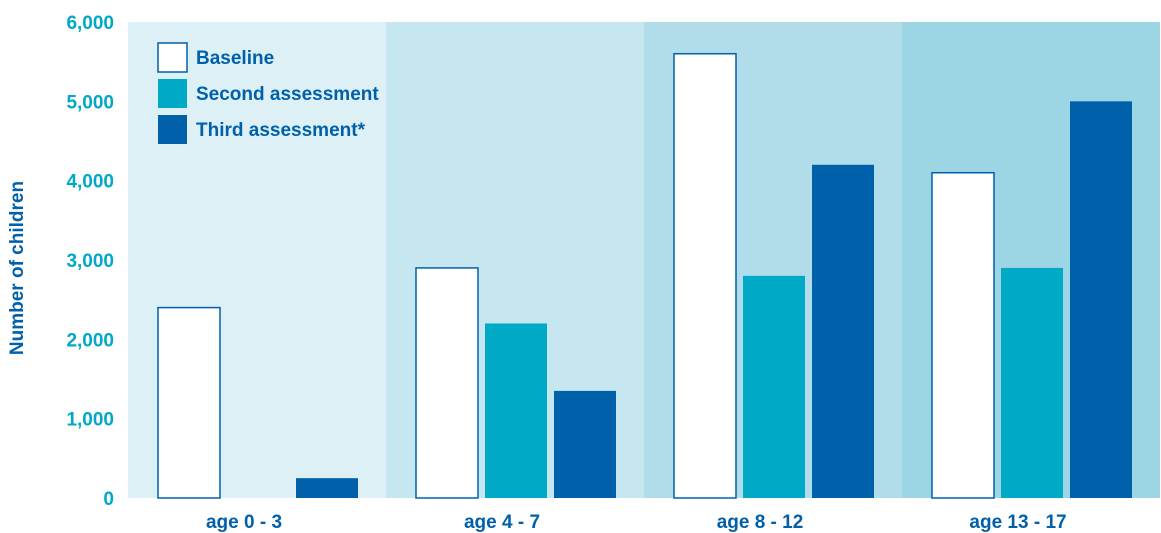  I want to click on legend-label: Third assessment*, so click(281, 130).